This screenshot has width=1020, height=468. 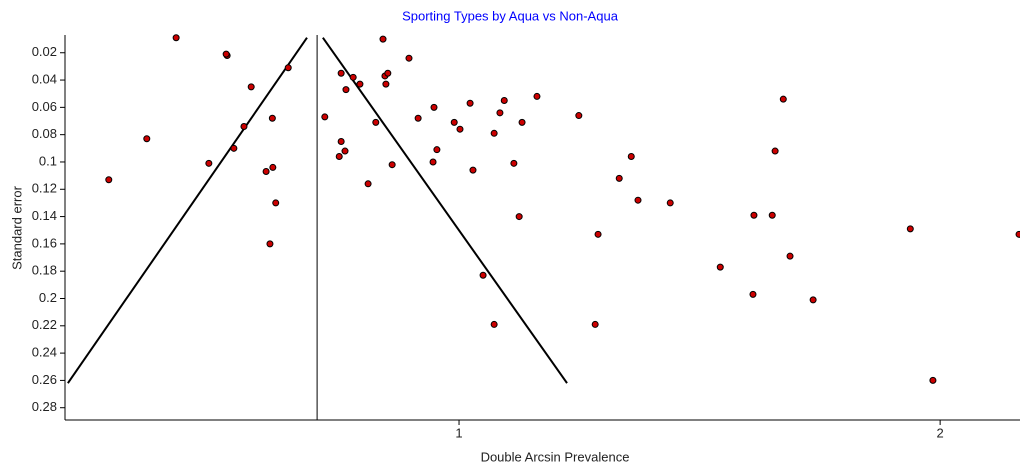 What do you see at coordinates (44, 215) in the screenshot?
I see `y-tick-label: 0.14` at bounding box center [44, 215].